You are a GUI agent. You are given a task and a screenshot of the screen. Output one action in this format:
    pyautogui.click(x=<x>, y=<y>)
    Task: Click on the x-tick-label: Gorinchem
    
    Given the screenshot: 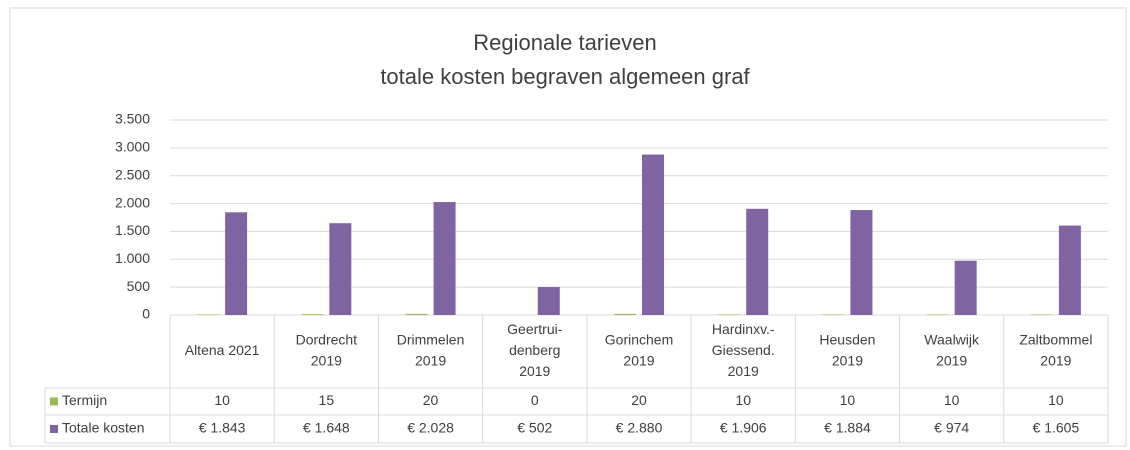 What is the action you would take?
    pyautogui.click(x=639, y=340)
    